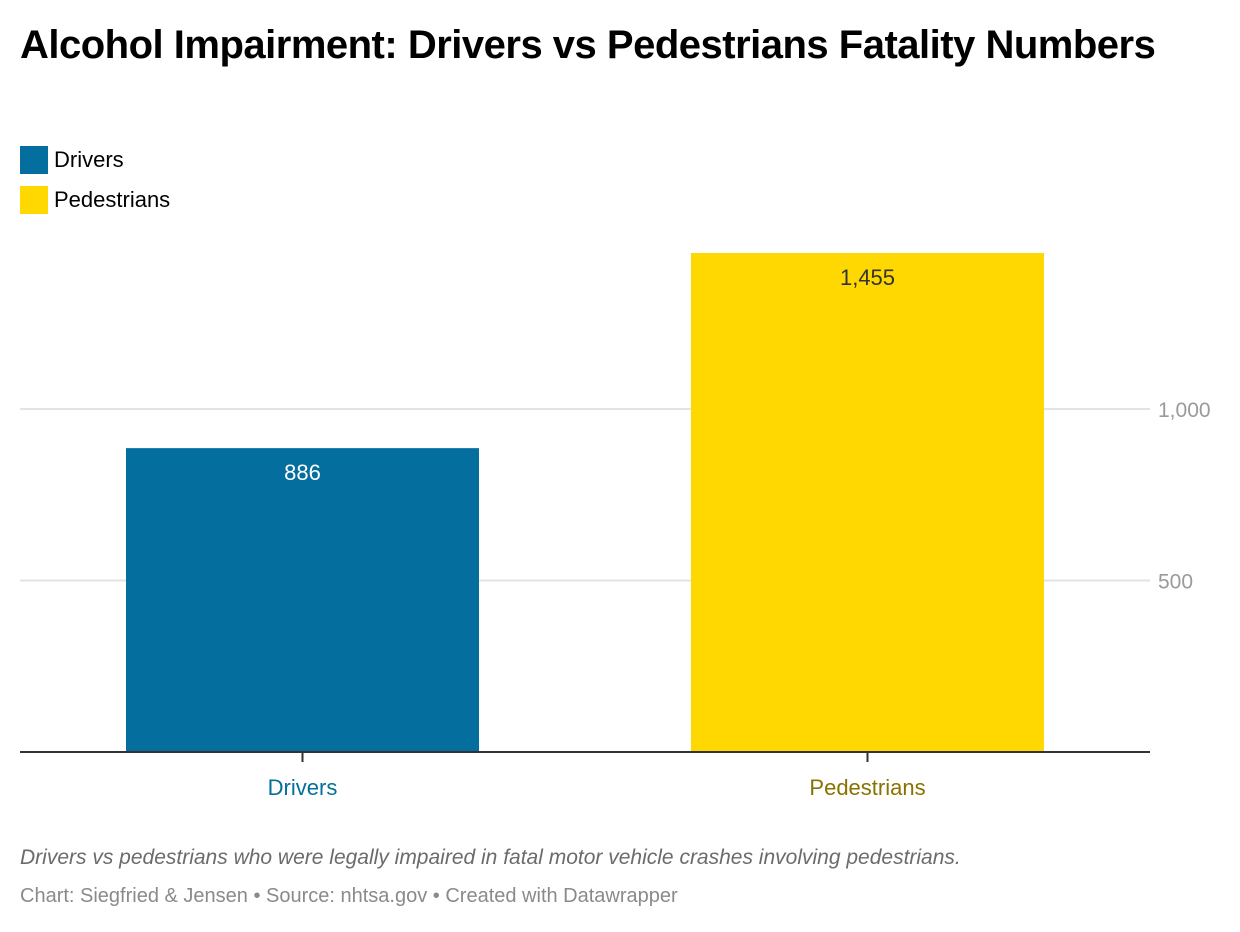 The height and width of the screenshot is (932, 1240). I want to click on value-label-pedestrians: 1,455, so click(867, 277).